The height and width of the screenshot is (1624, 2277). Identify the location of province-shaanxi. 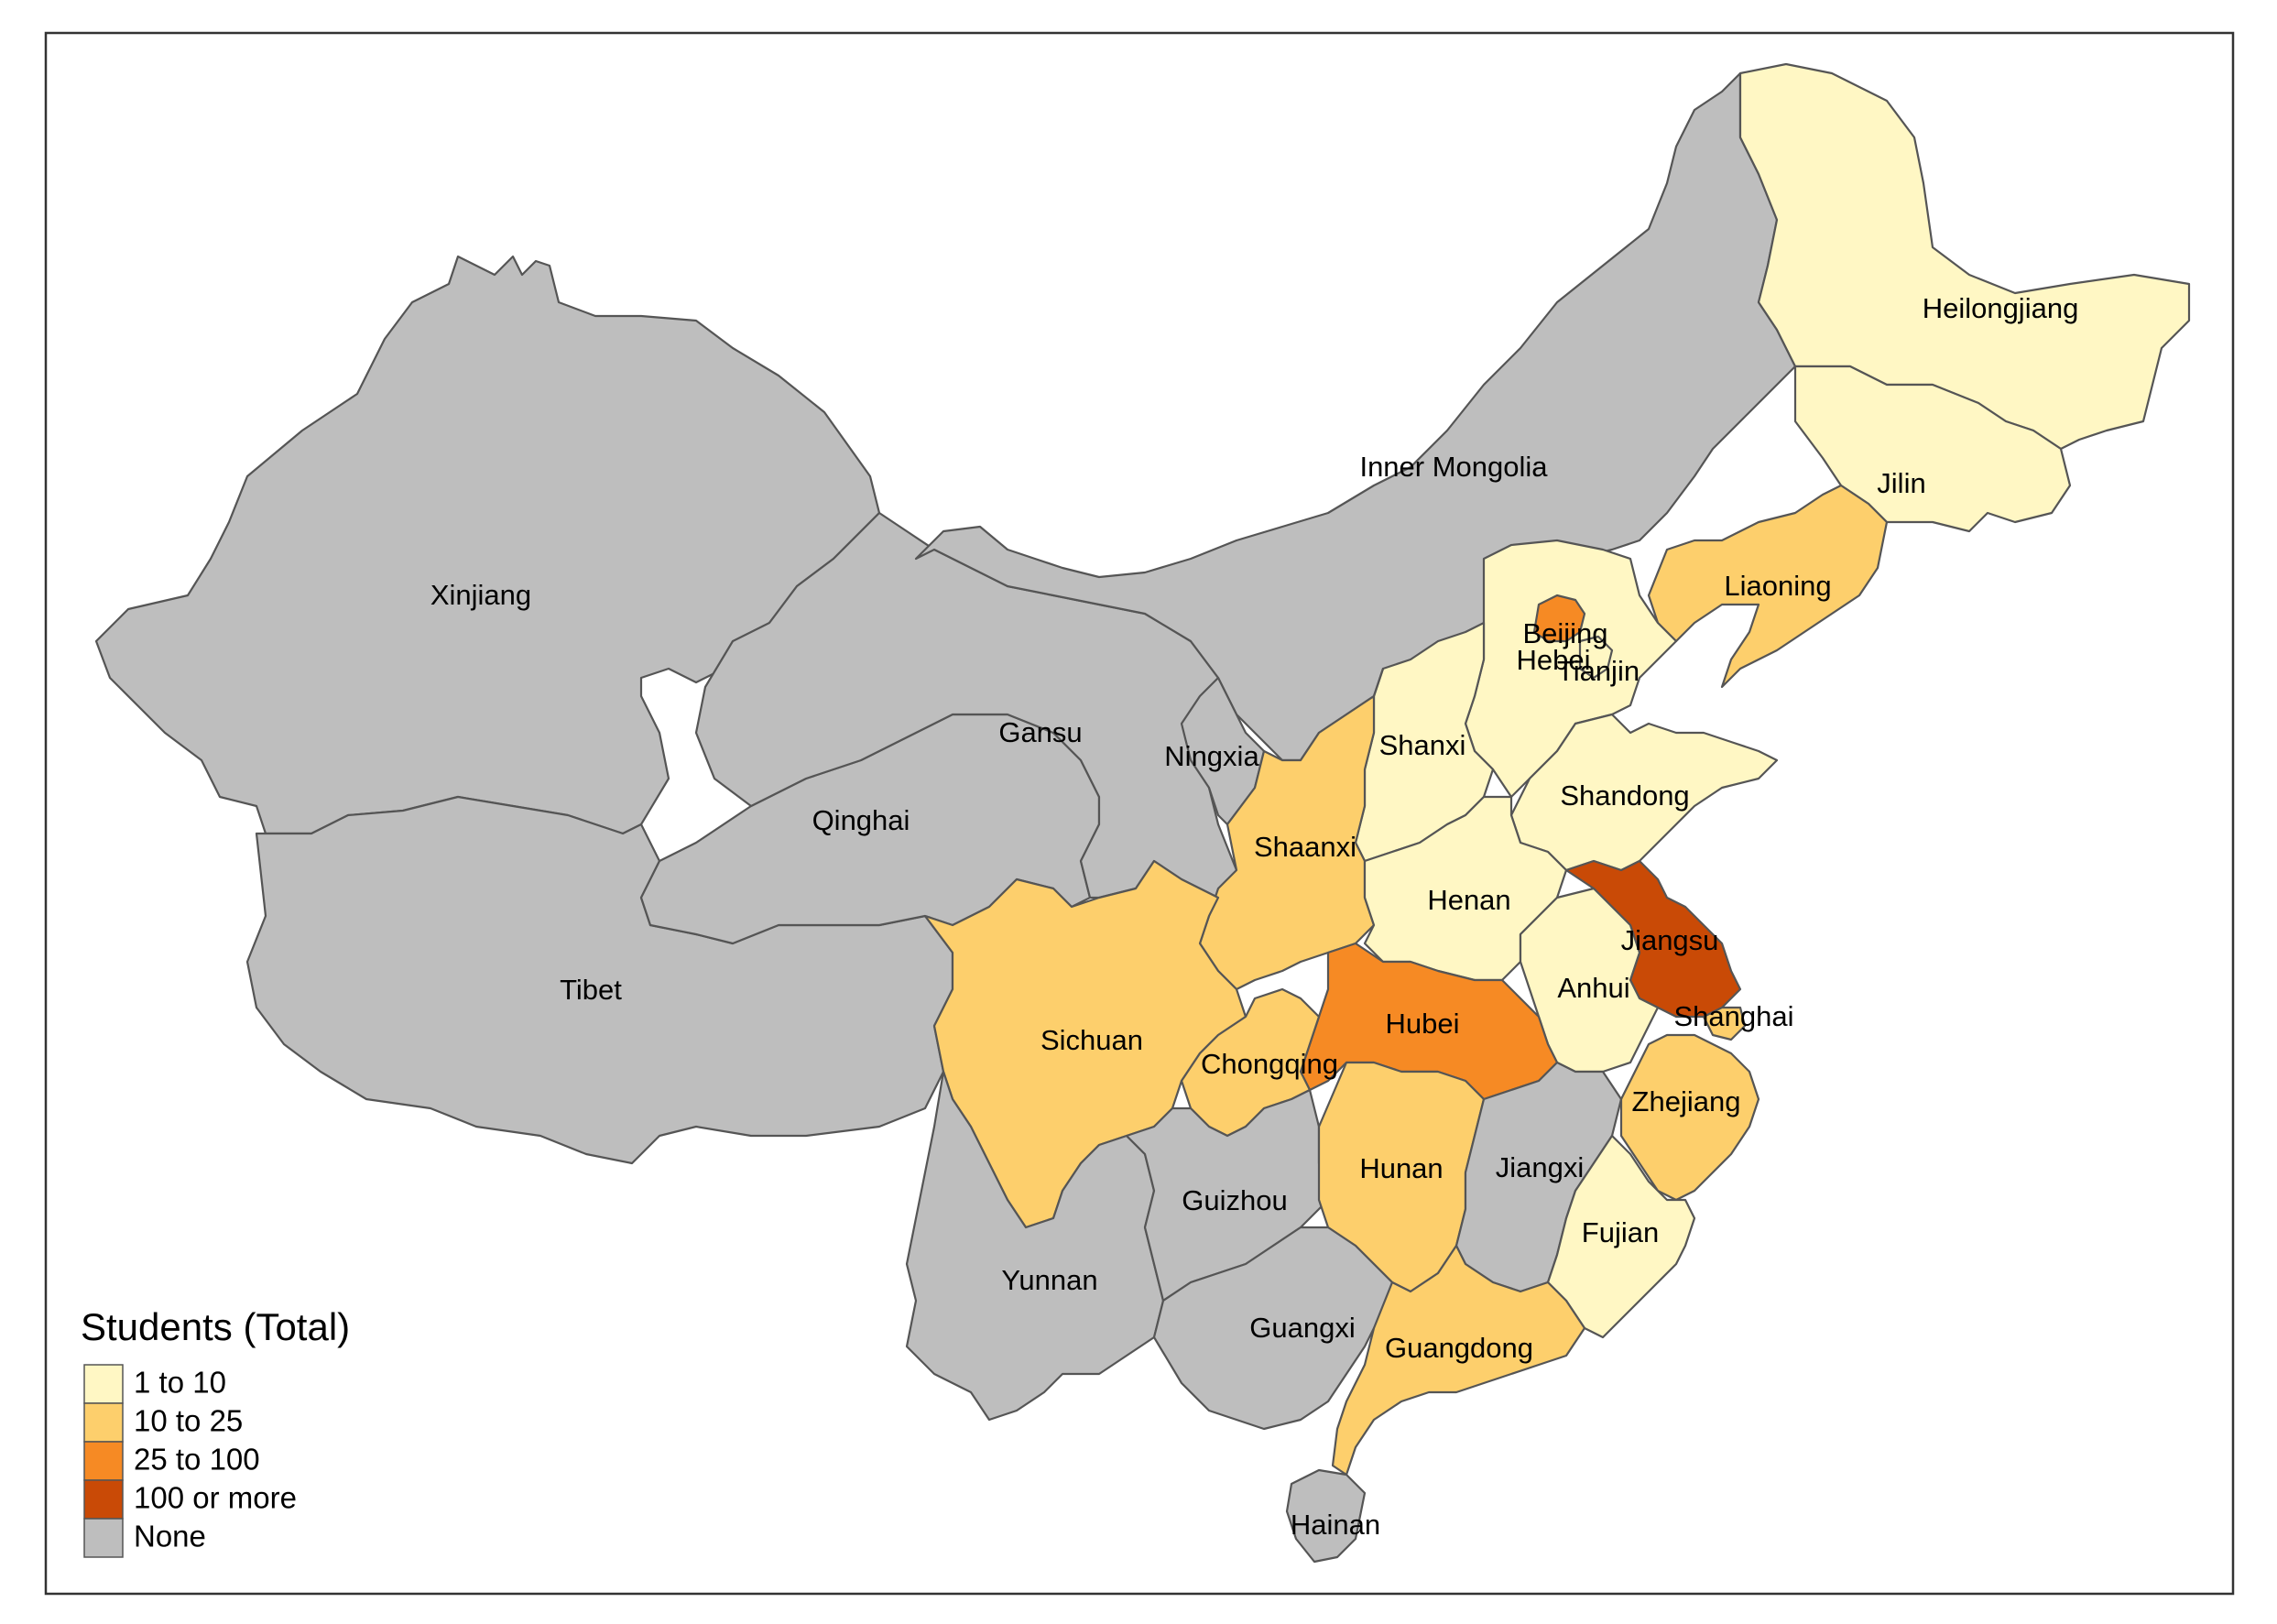
(1291, 829).